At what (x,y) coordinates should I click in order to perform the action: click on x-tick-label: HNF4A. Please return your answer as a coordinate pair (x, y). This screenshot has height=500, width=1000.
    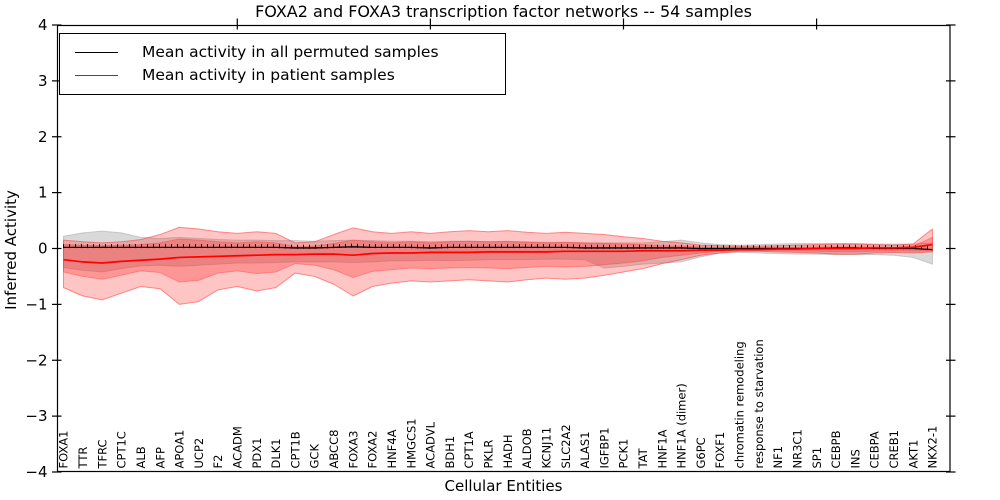
    Looking at the image, I should click on (392, 448).